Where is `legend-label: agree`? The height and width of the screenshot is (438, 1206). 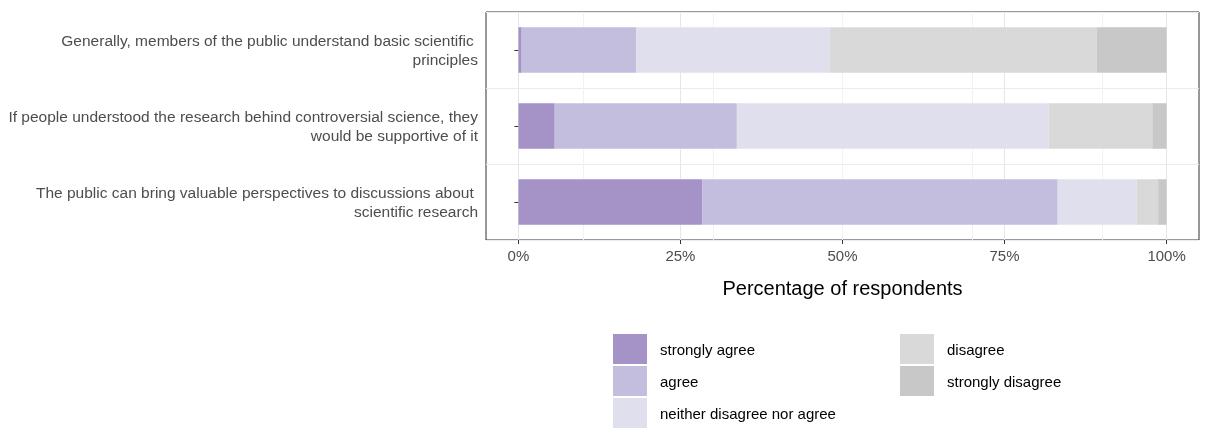 legend-label: agree is located at coordinates (679, 381).